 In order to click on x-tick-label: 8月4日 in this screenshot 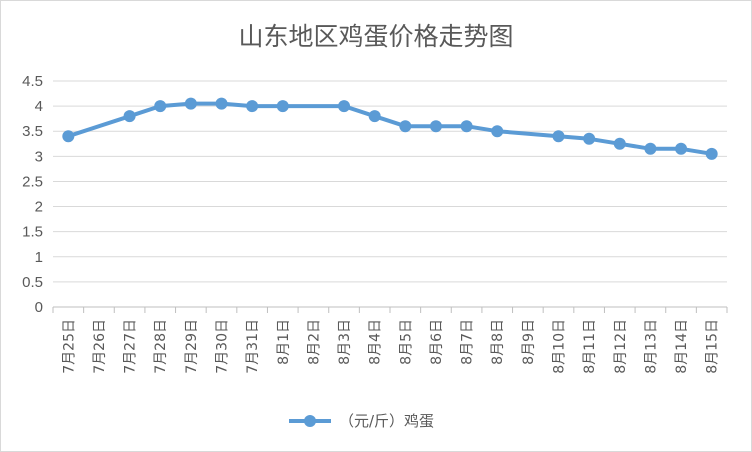, I will do `click(376, 342)`.